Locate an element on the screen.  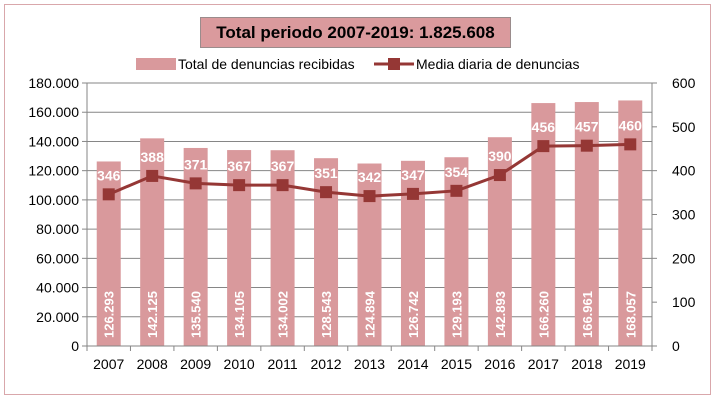
line-value-label: 342 is located at coordinates (370, 177).